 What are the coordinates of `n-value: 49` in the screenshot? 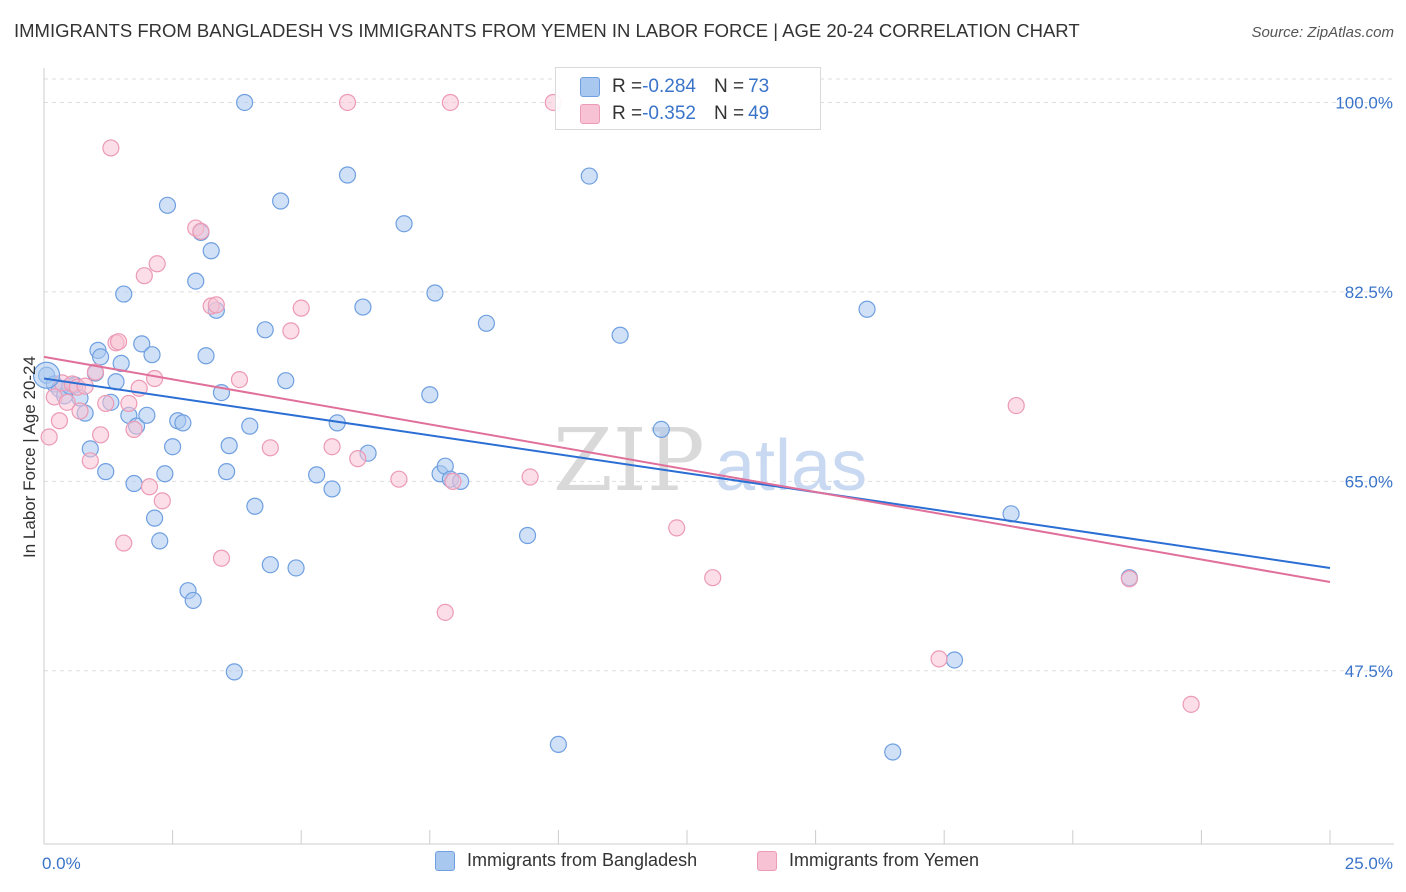 It's located at (759, 113).